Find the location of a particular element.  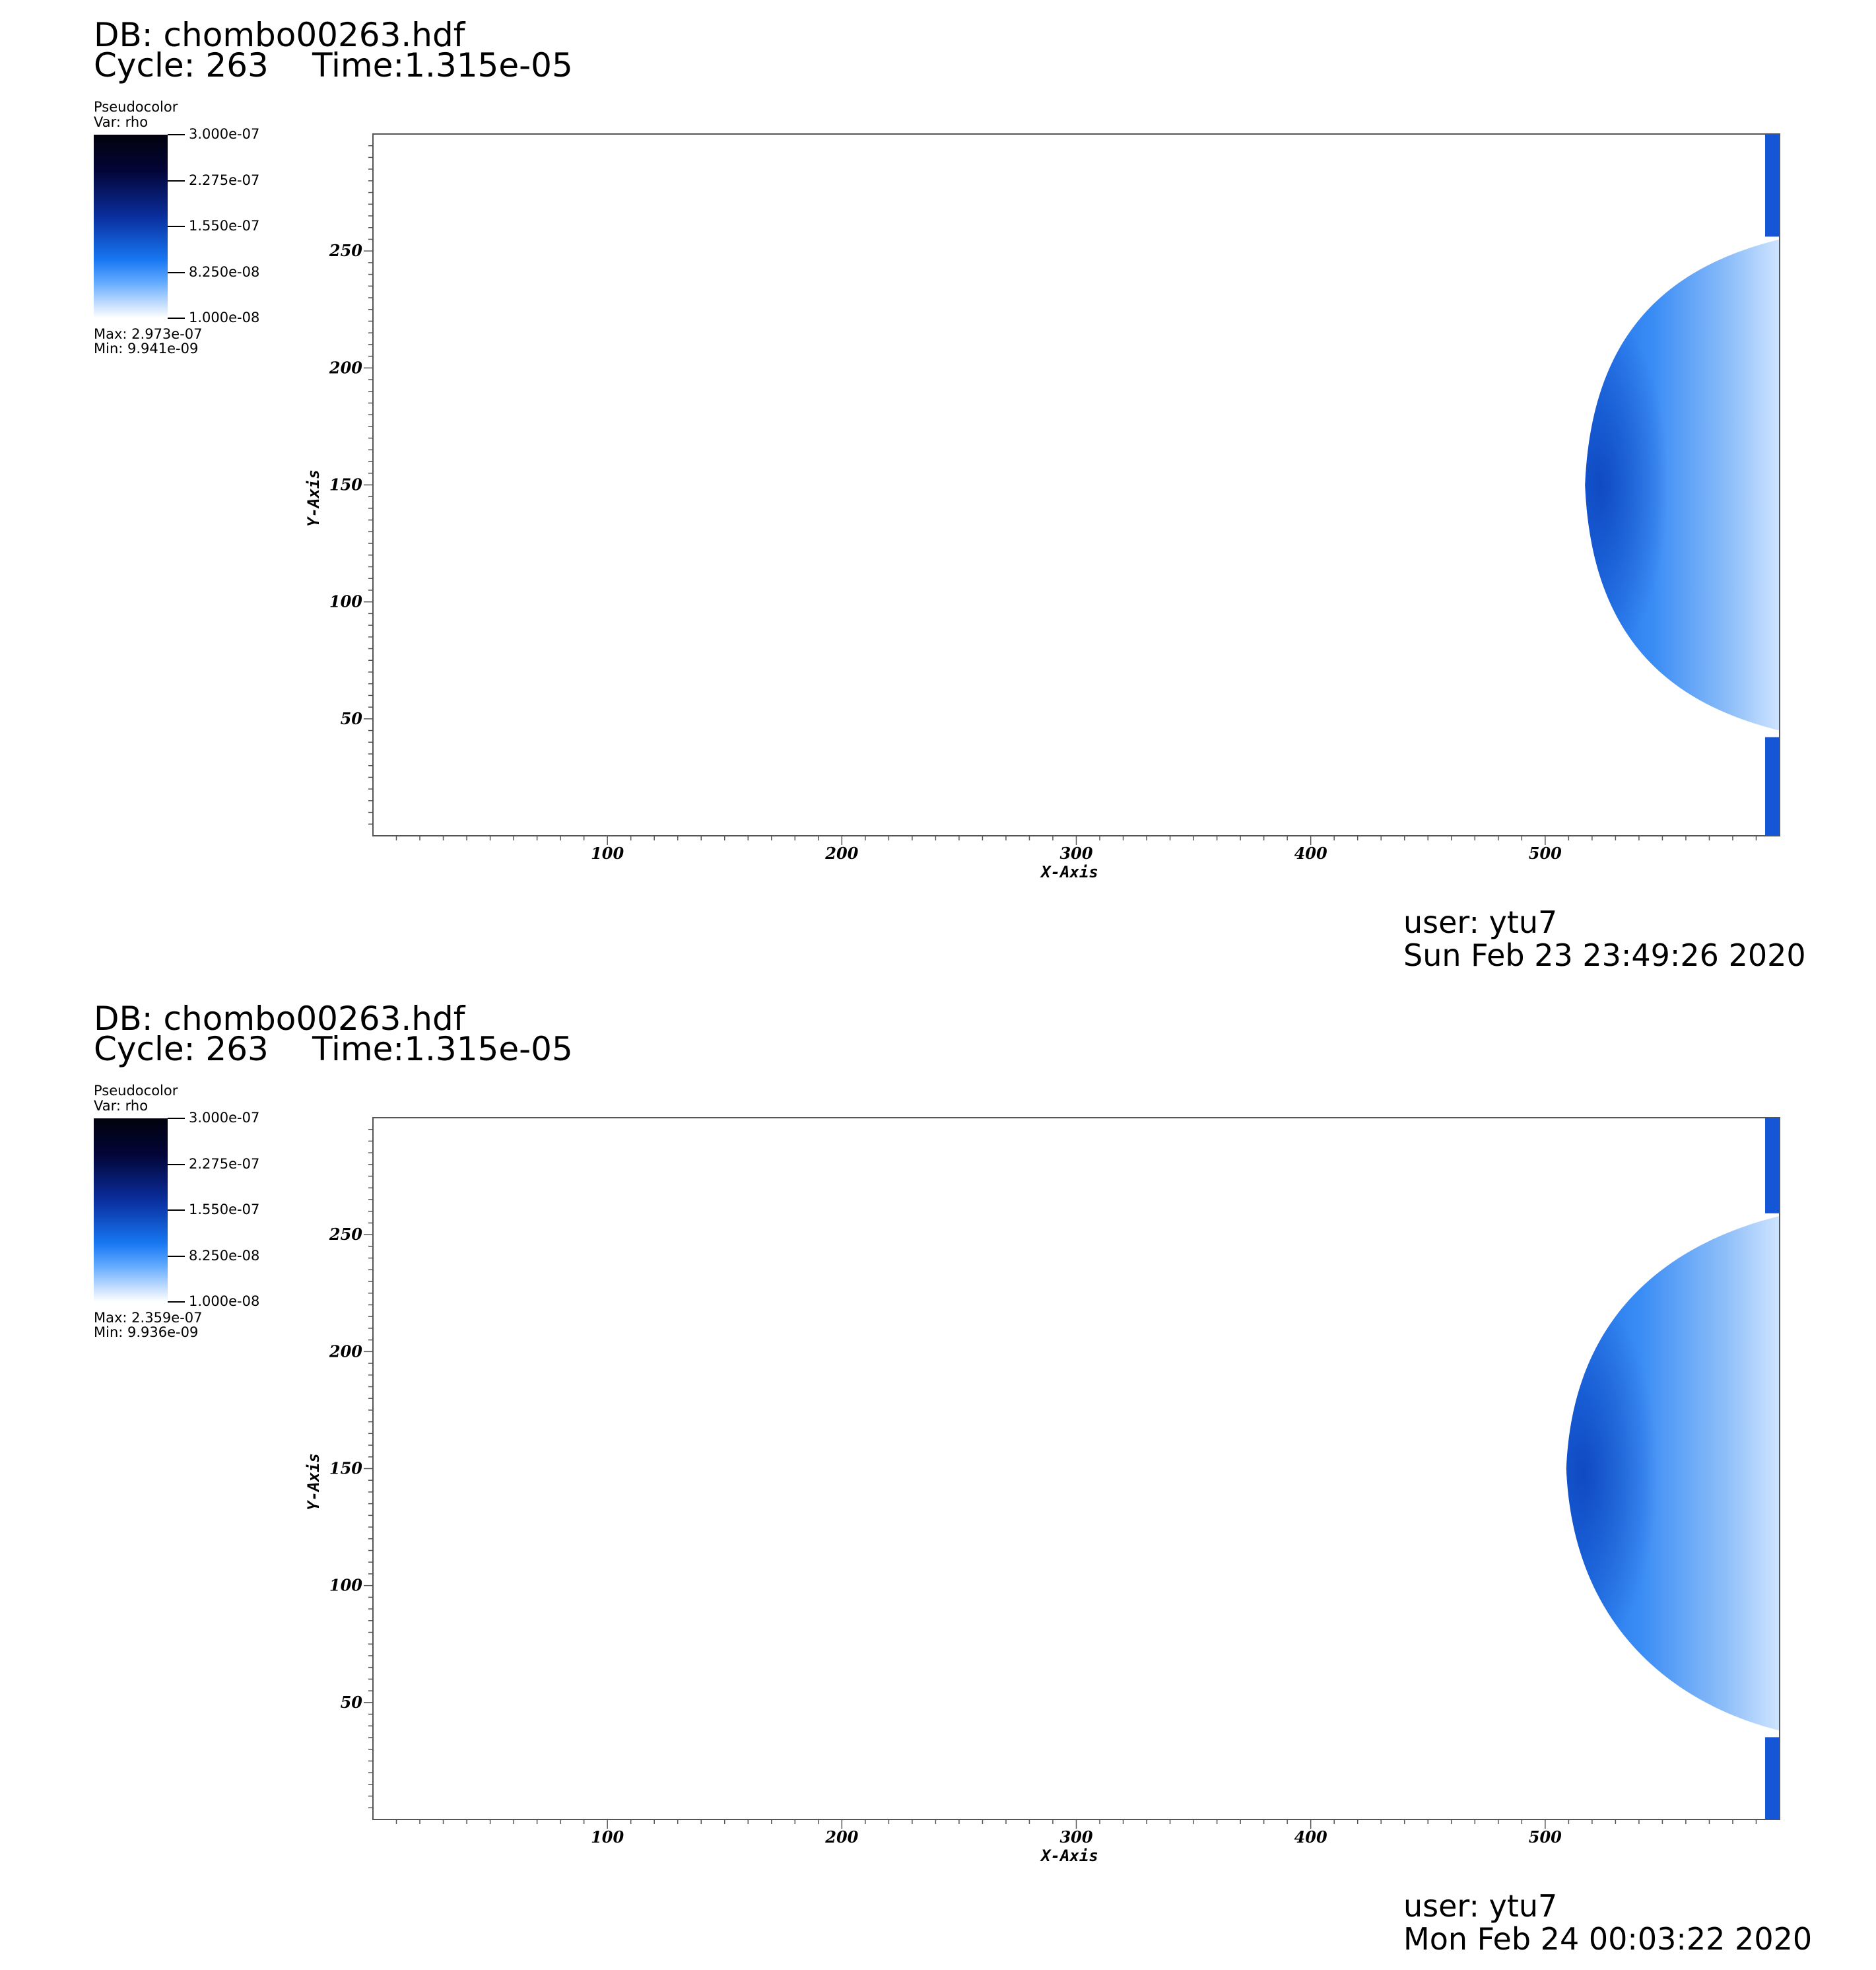

legend-min: Min: 9.941e-09 is located at coordinates (146, 349).